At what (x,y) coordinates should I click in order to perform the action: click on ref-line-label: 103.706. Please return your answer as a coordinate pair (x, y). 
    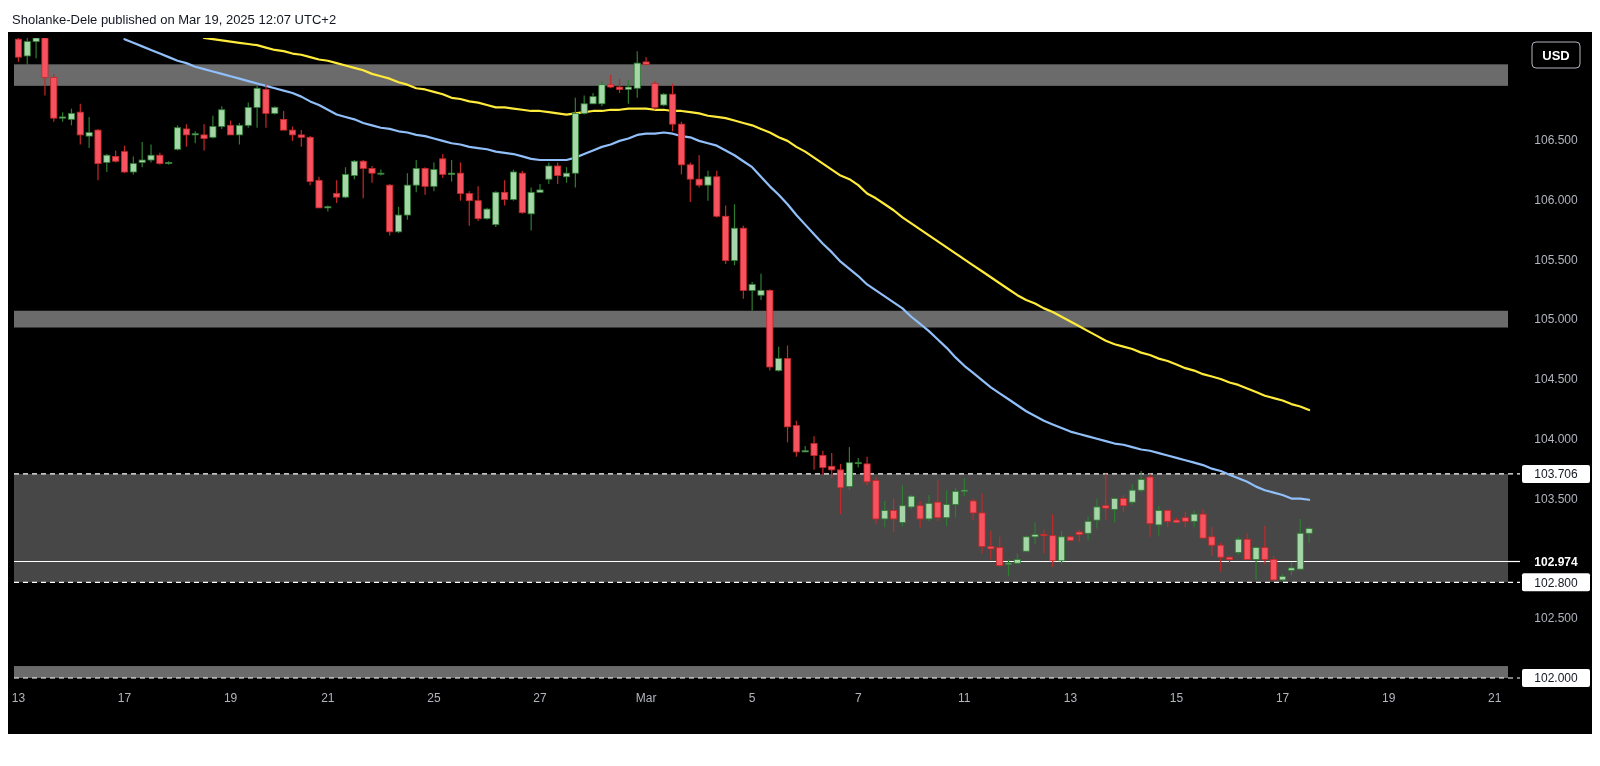
    Looking at the image, I should click on (1556, 474).